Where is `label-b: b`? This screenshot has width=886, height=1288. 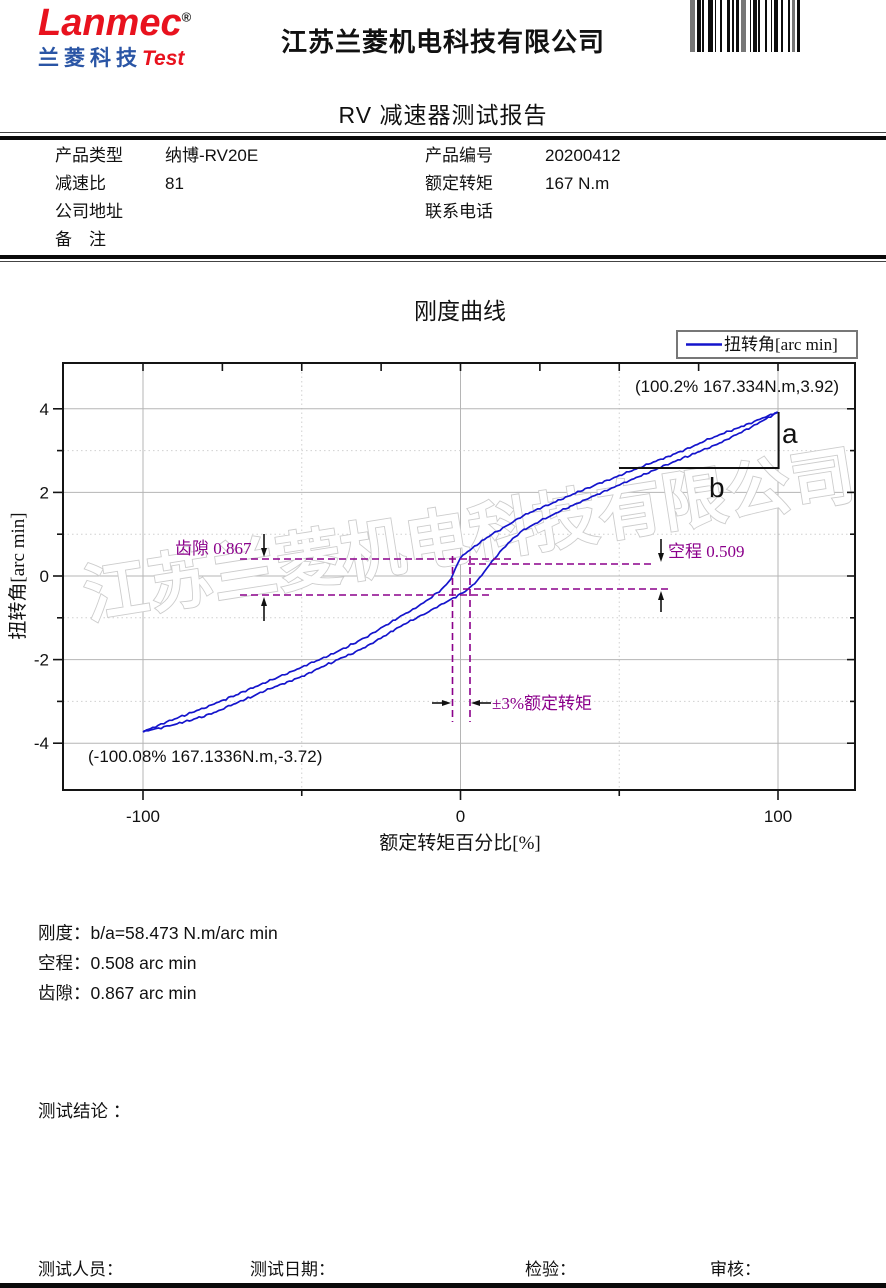 label-b: b is located at coordinates (717, 487).